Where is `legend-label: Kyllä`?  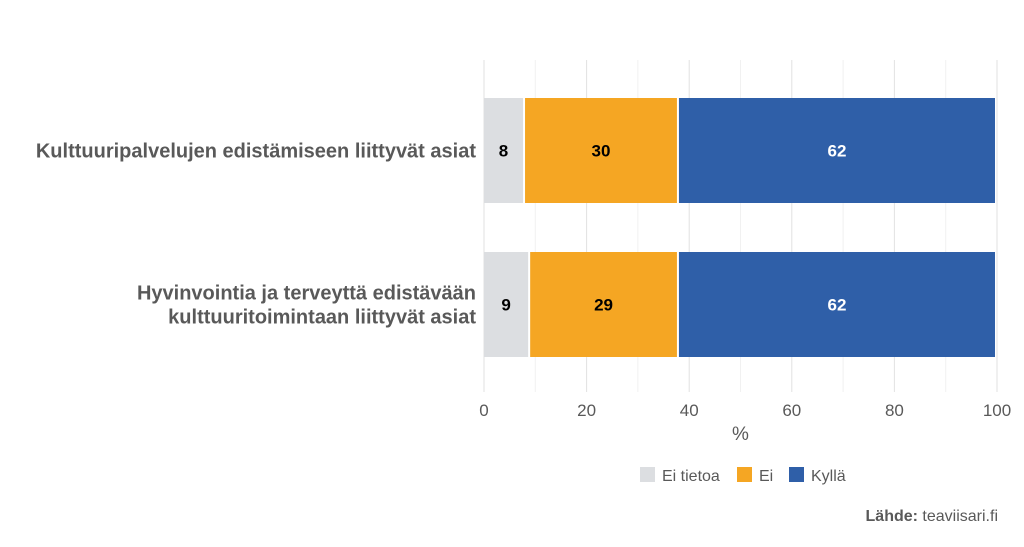 legend-label: Kyllä is located at coordinates (828, 476).